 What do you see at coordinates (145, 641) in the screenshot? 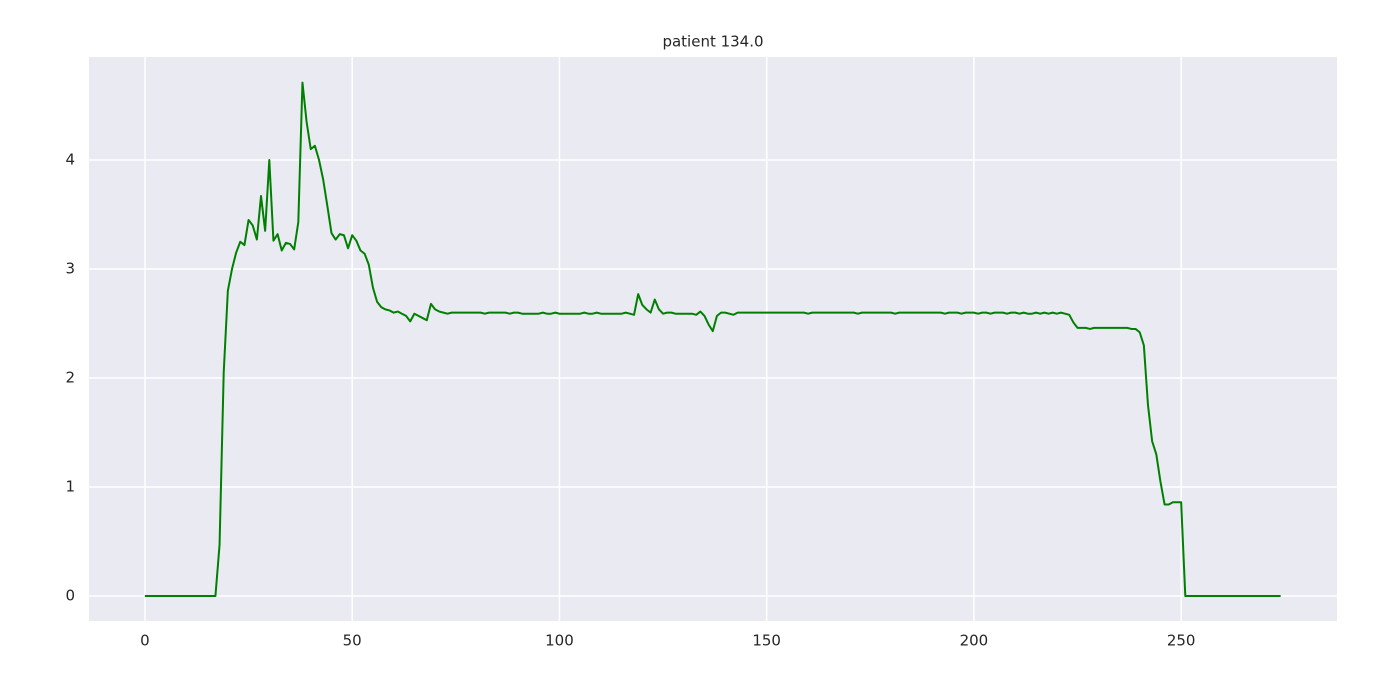
I see `x-tick-label: 0` at bounding box center [145, 641].